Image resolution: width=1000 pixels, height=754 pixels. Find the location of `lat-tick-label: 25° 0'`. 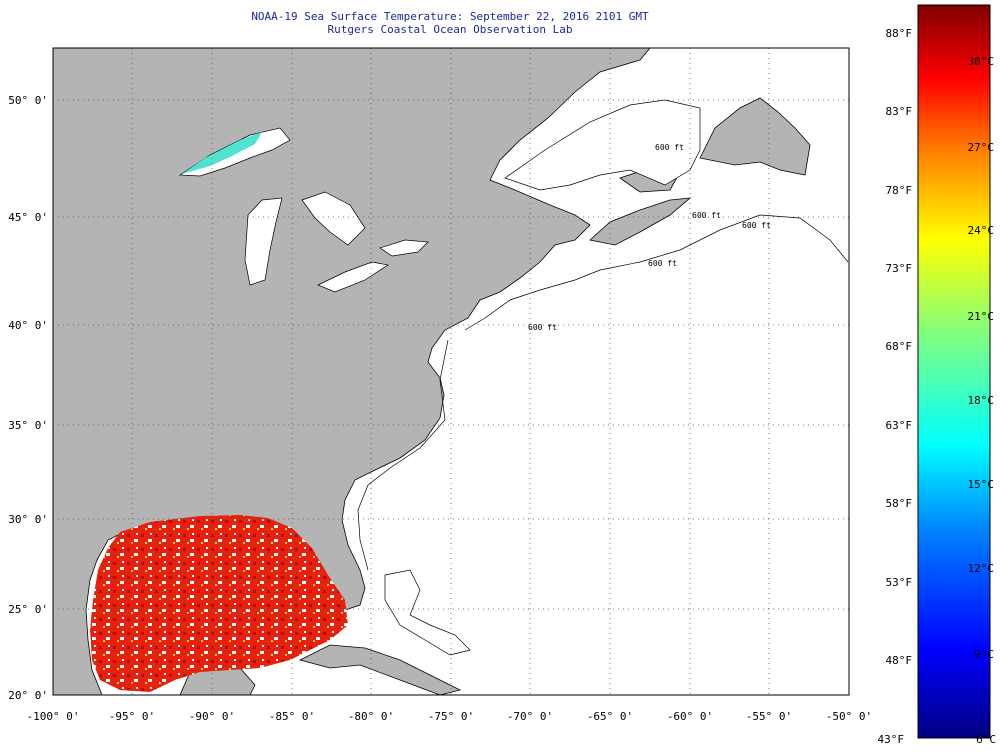

lat-tick-label: 25° 0' is located at coordinates (28, 609).